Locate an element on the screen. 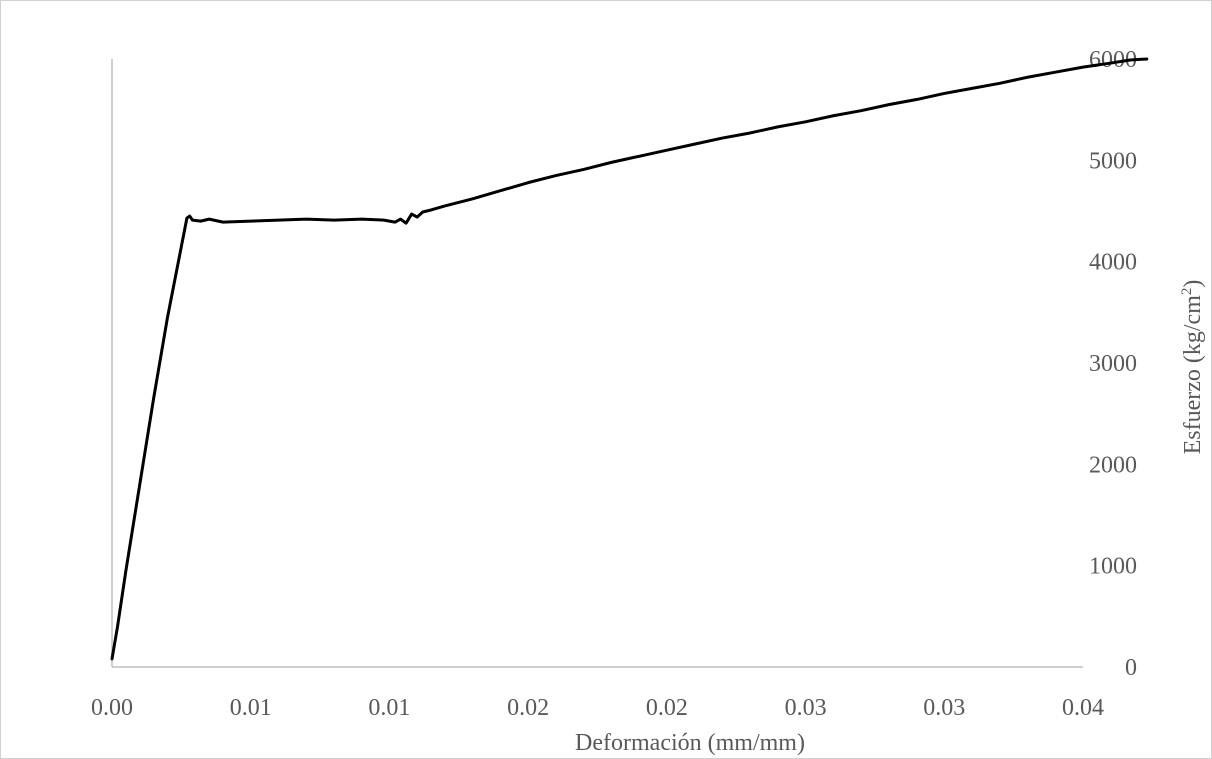 The width and height of the screenshot is (1212, 759). y-tick-label: 1000 is located at coordinates (1113, 567).